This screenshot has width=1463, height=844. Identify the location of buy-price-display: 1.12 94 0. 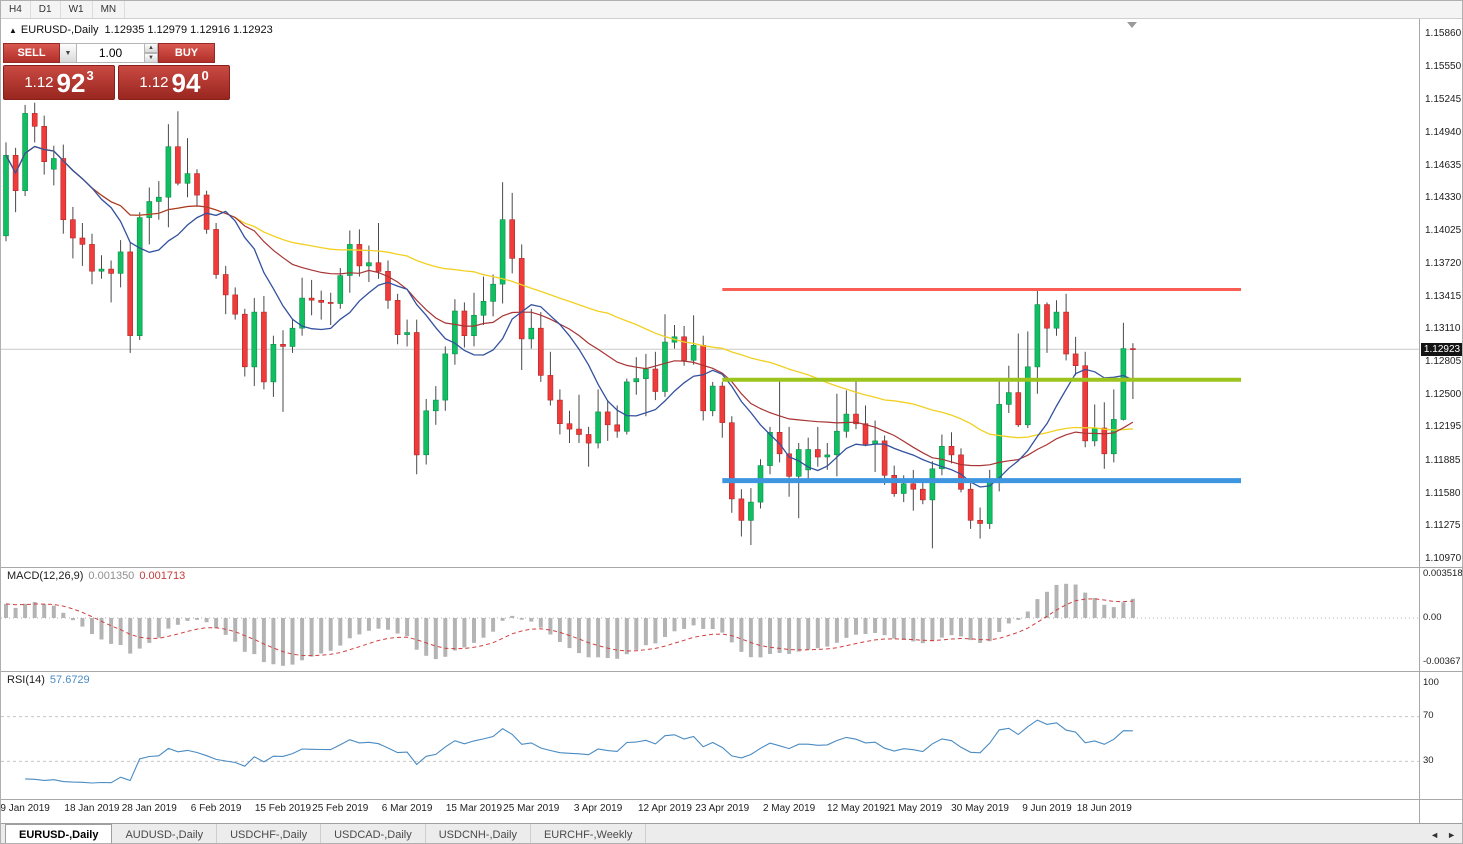
(174, 82).